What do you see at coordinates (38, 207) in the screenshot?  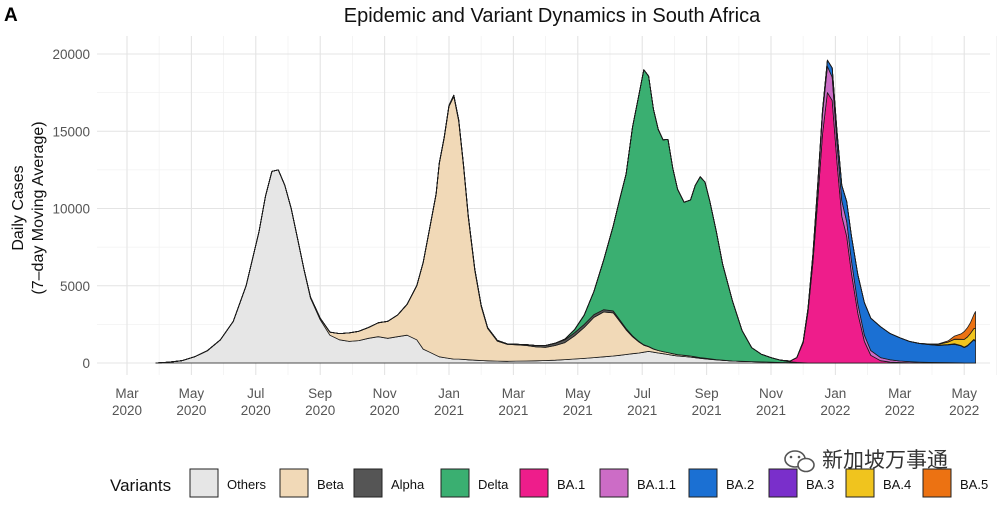 I see `y-axis-title-line2: (7–day Moving Average)` at bounding box center [38, 207].